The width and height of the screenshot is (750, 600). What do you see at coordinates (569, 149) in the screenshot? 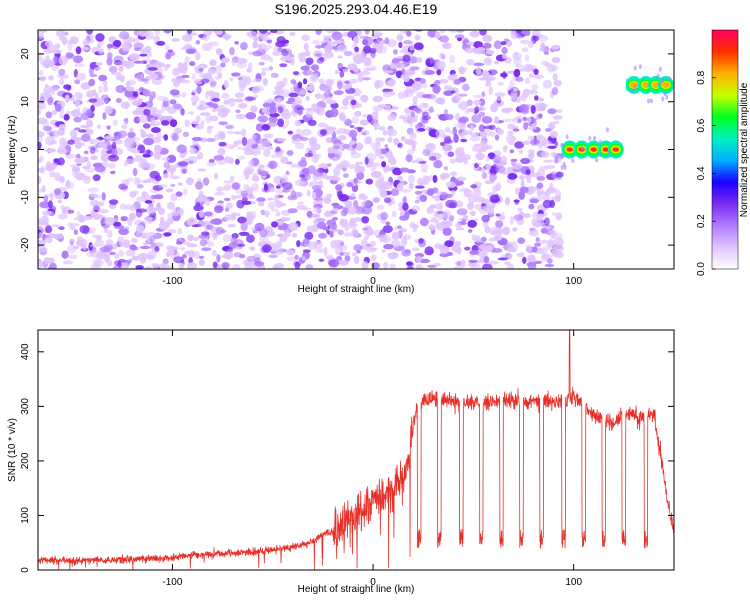
I see `tone-peak` at bounding box center [569, 149].